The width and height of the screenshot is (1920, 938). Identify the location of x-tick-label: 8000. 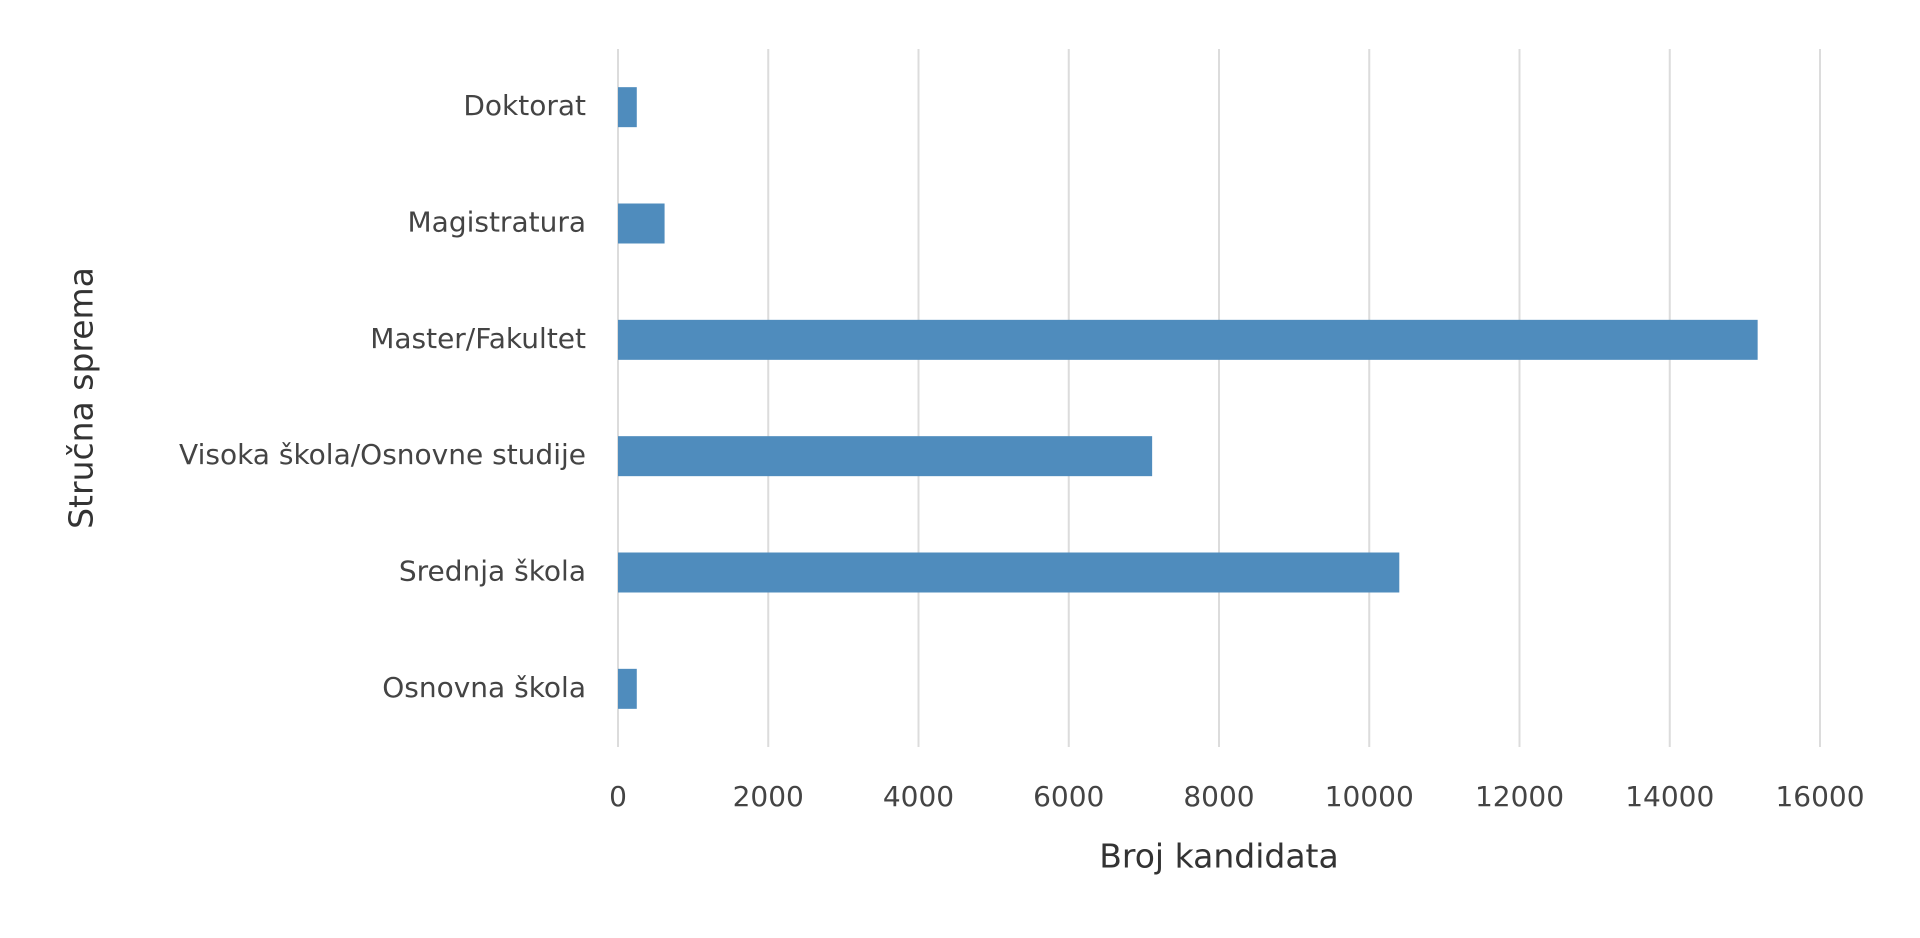
(1218, 796).